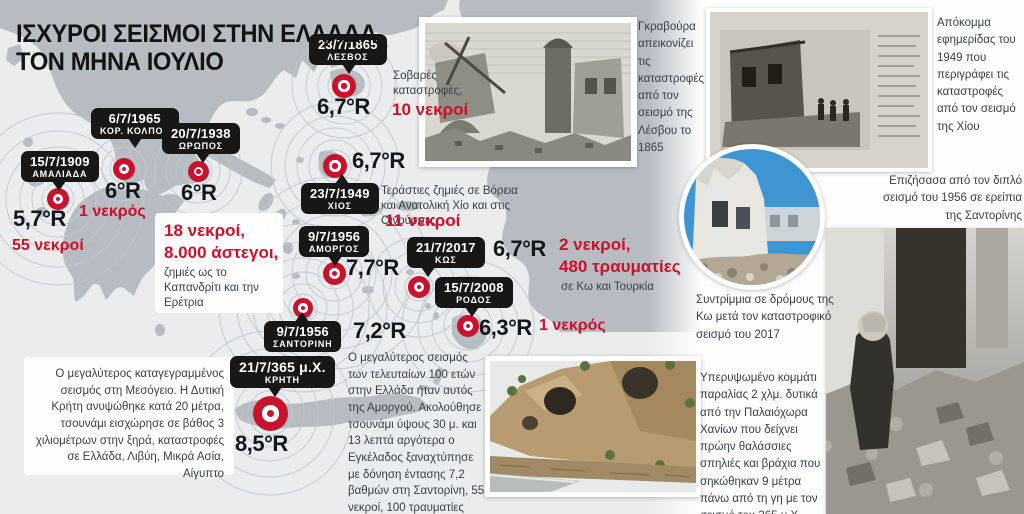  Describe the element at coordinates (261, 443) in the screenshot. I see `magnitude-crete: 8,5°R` at that location.